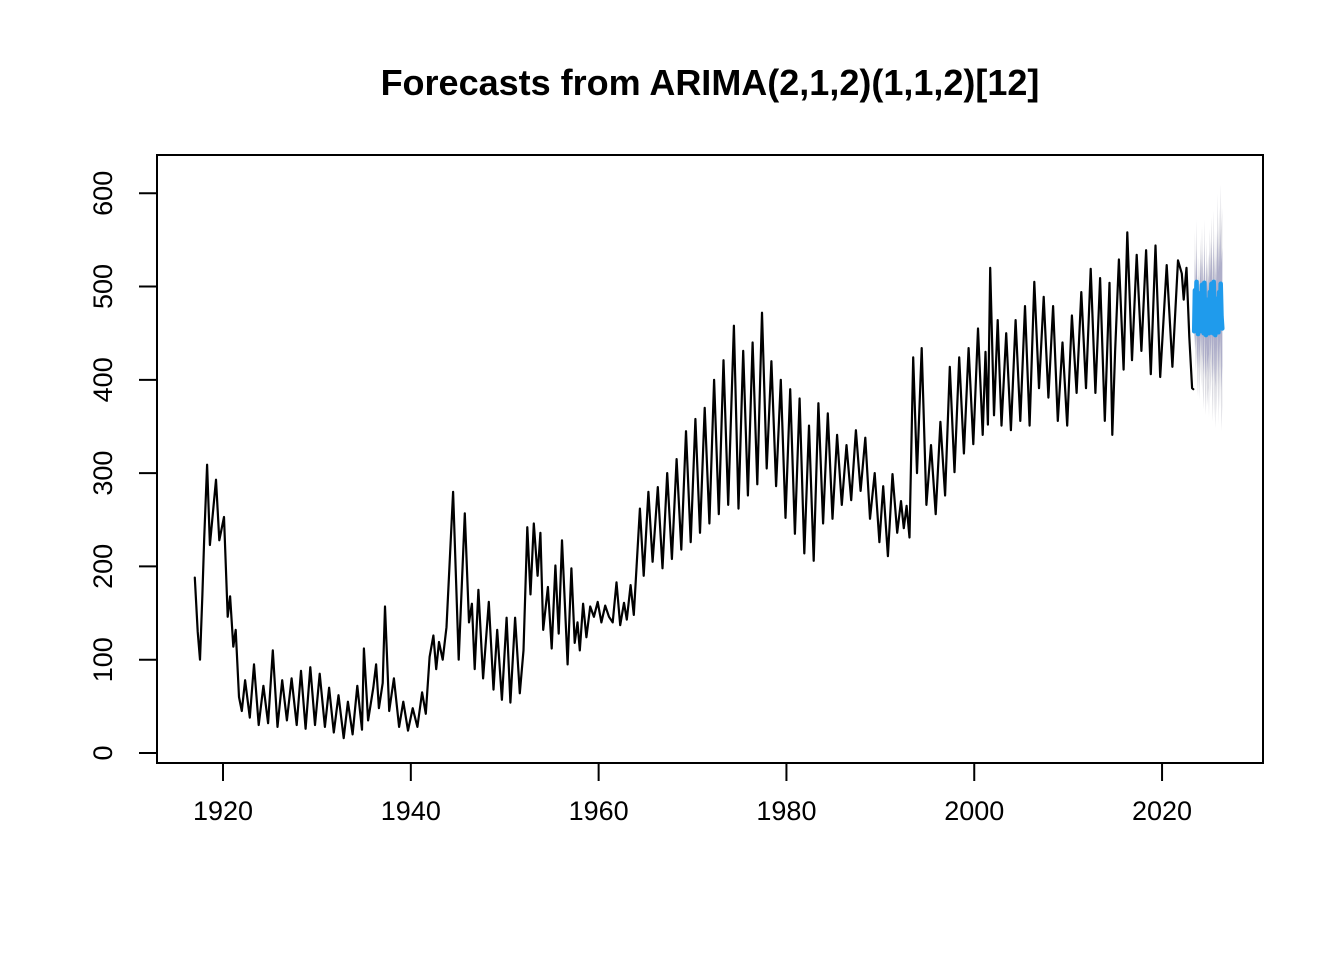 Image resolution: width=1344 pixels, height=960 pixels. I want to click on forecast-mean-line, so click(1208, 308).